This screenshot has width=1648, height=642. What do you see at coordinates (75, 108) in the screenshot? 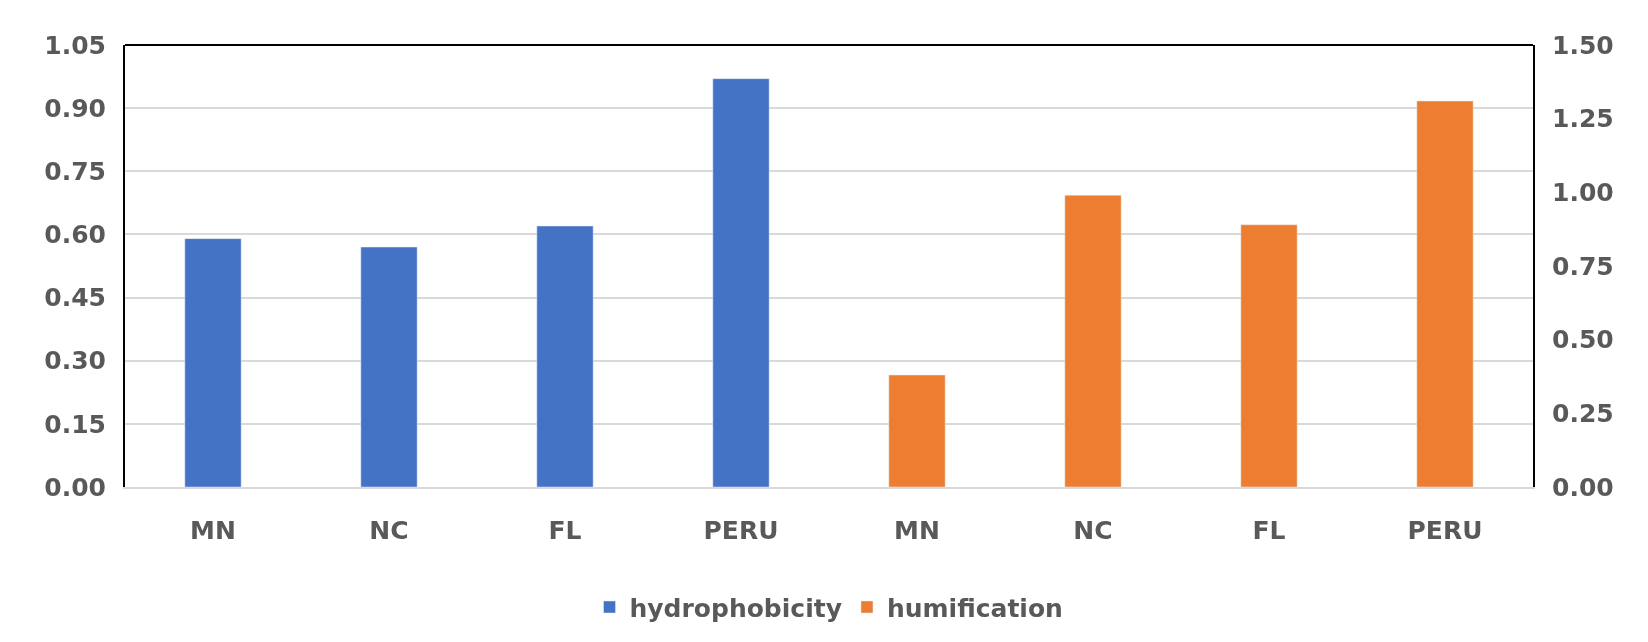
I see `y-tick-label: 0.90` at bounding box center [75, 108].